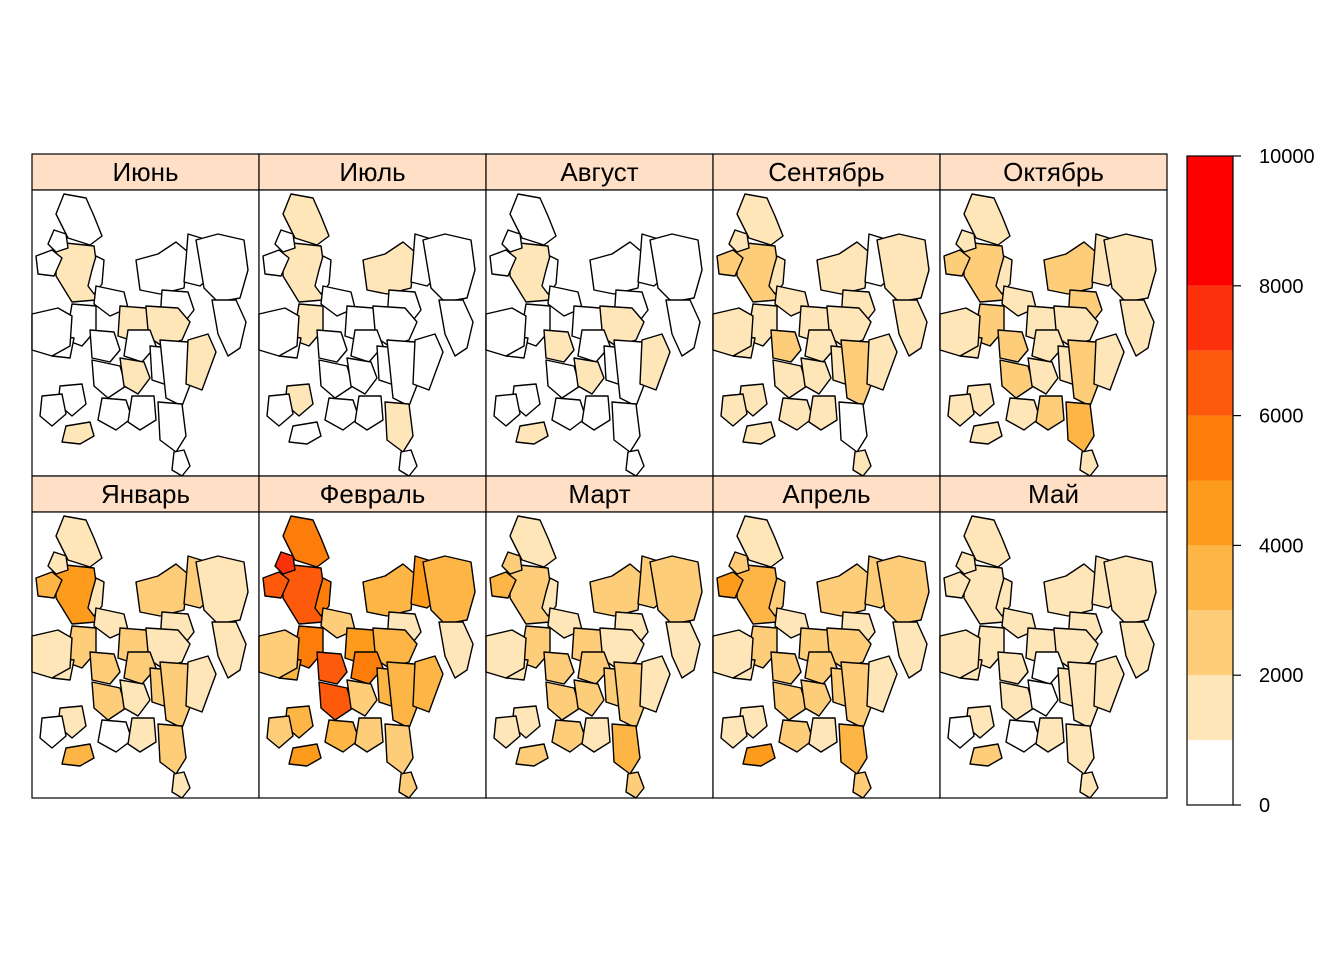  Describe the element at coordinates (826, 637) in the screenshot. I see `map-panel: Апрель` at that location.